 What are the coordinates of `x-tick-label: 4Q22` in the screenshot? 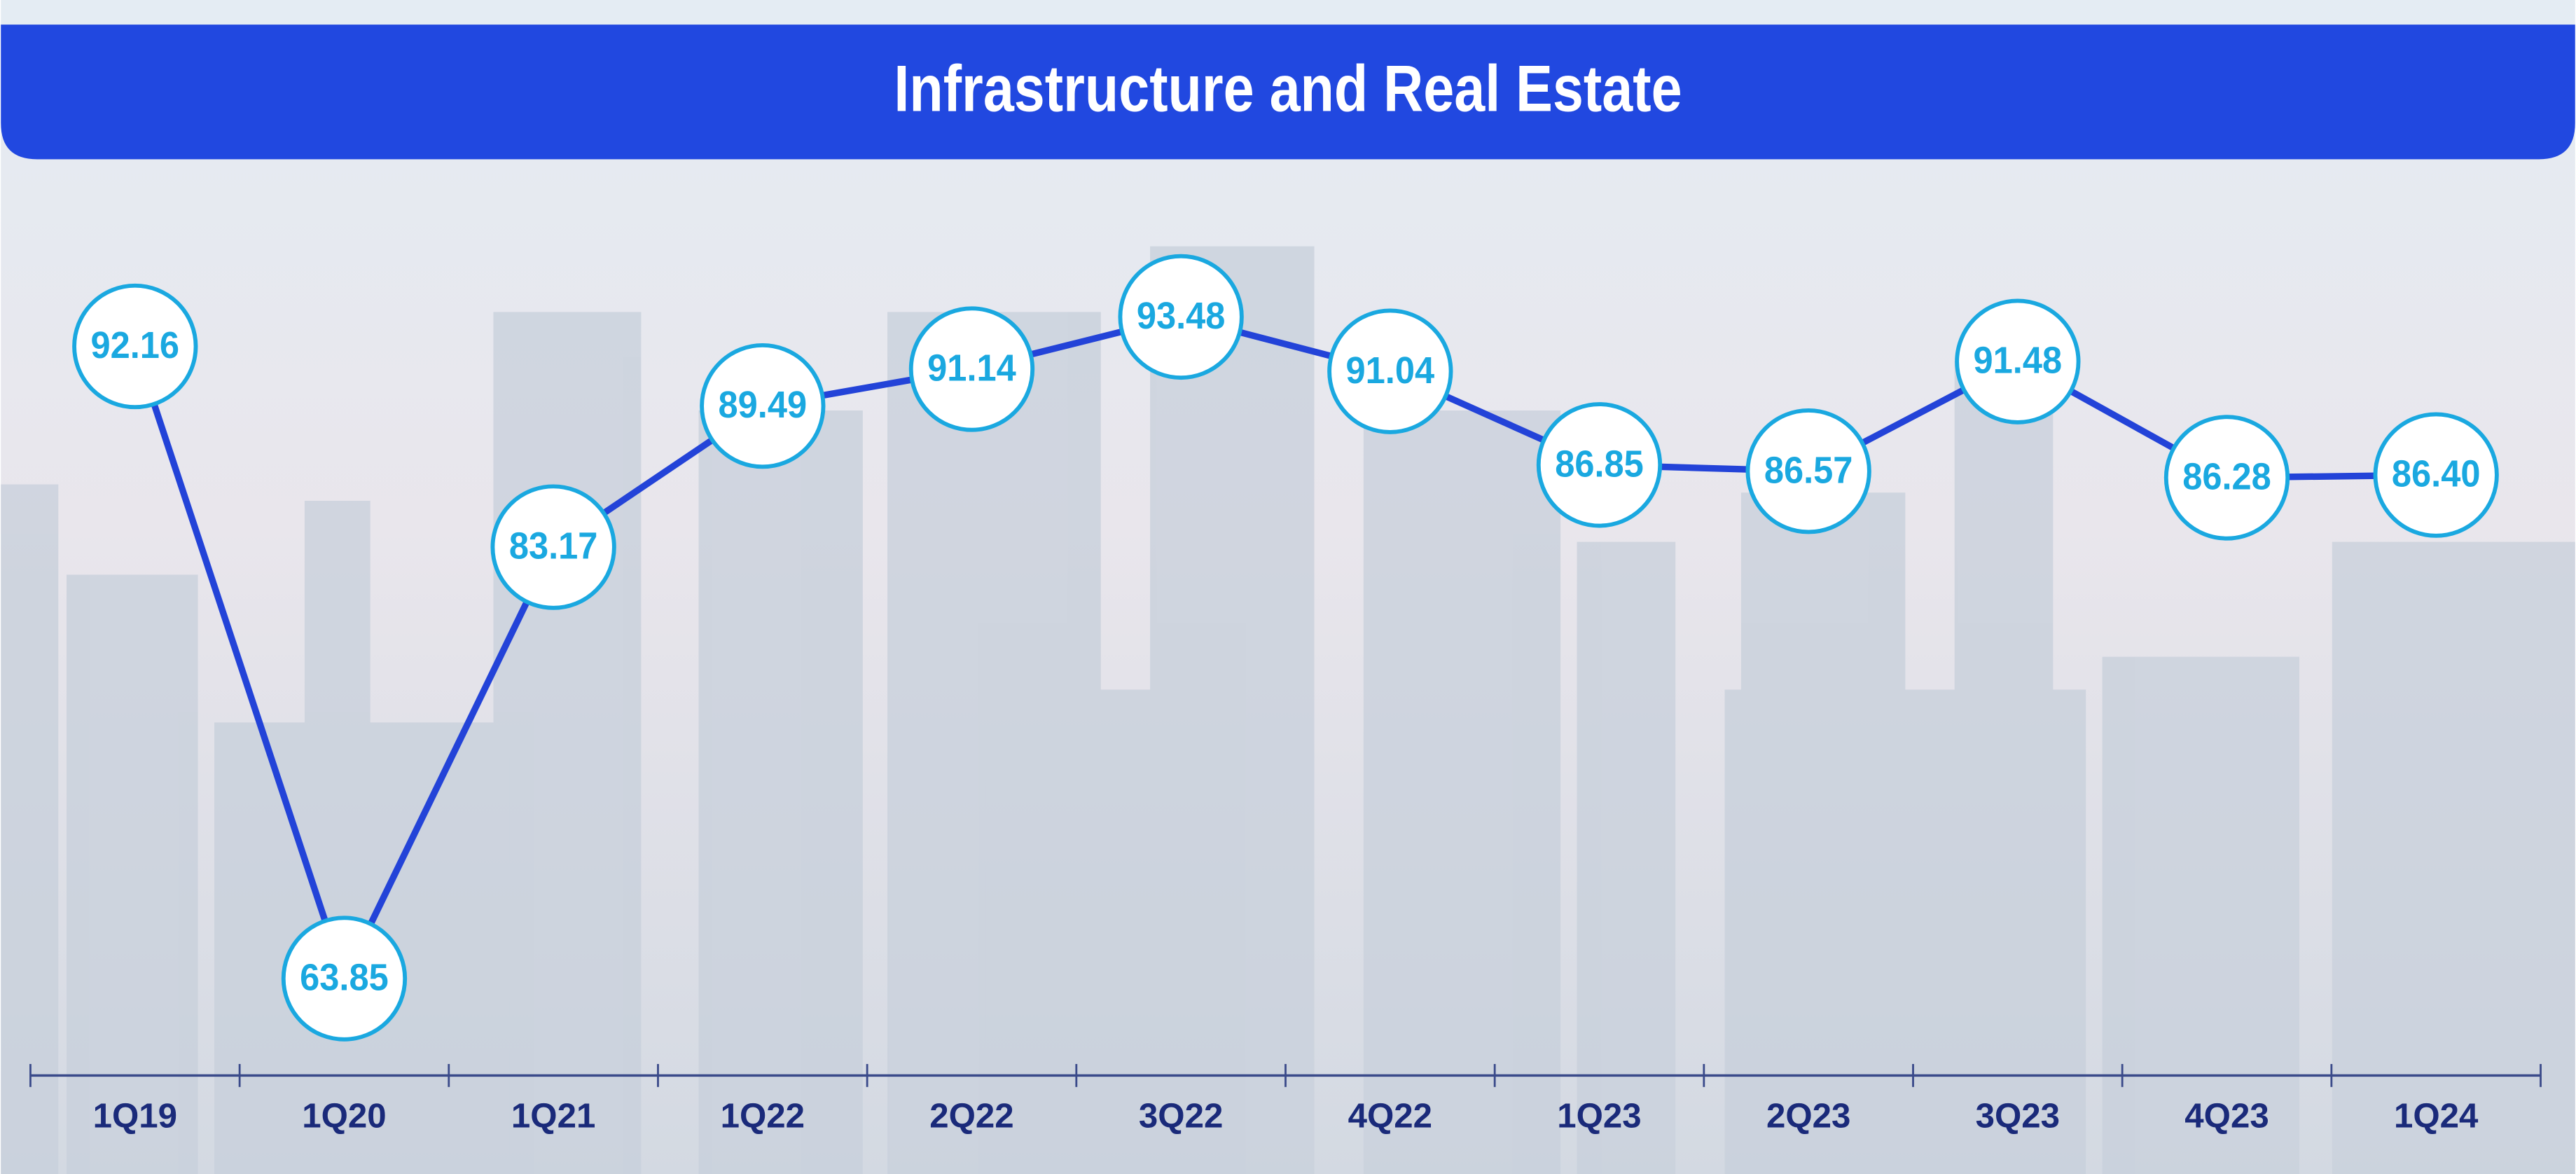 It's located at (1390, 1115).